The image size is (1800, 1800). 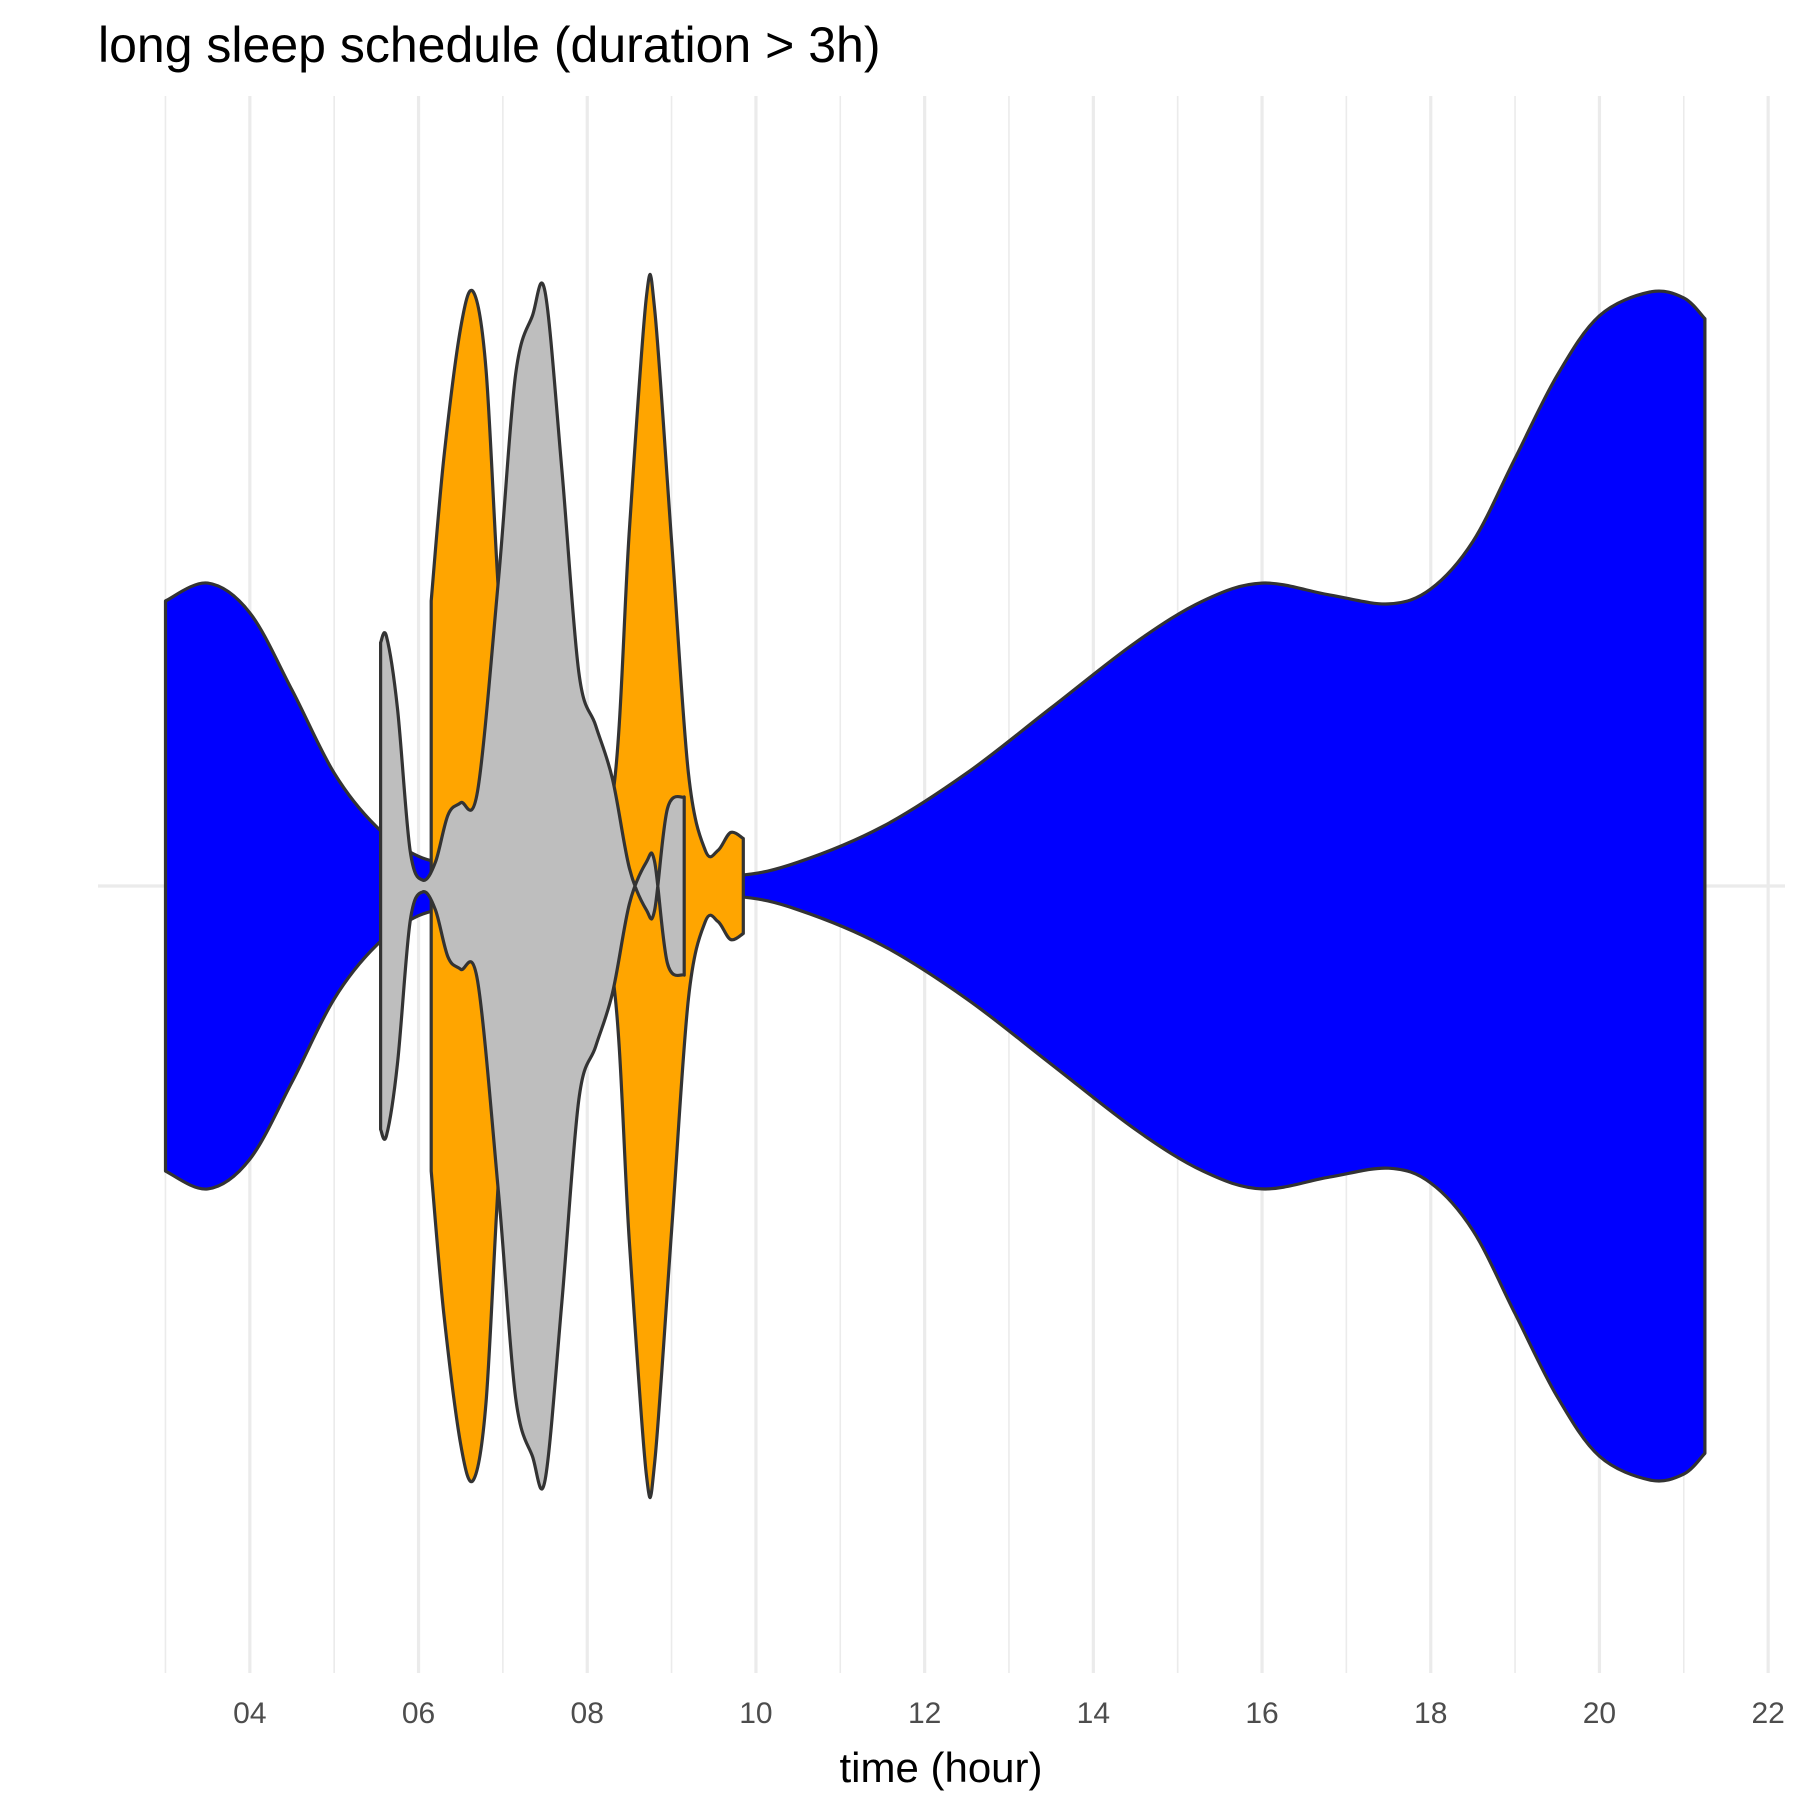 What do you see at coordinates (1093, 1713) in the screenshot?
I see `x-tick-label: 14` at bounding box center [1093, 1713].